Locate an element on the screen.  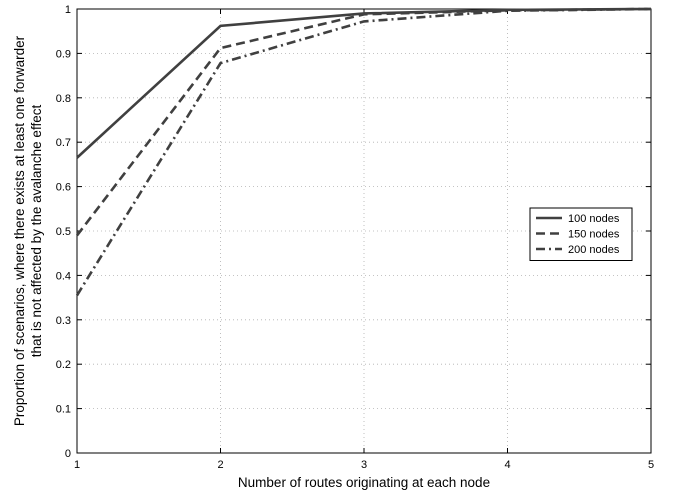
y-tick-label: 0.9 is located at coordinates (63, 54).